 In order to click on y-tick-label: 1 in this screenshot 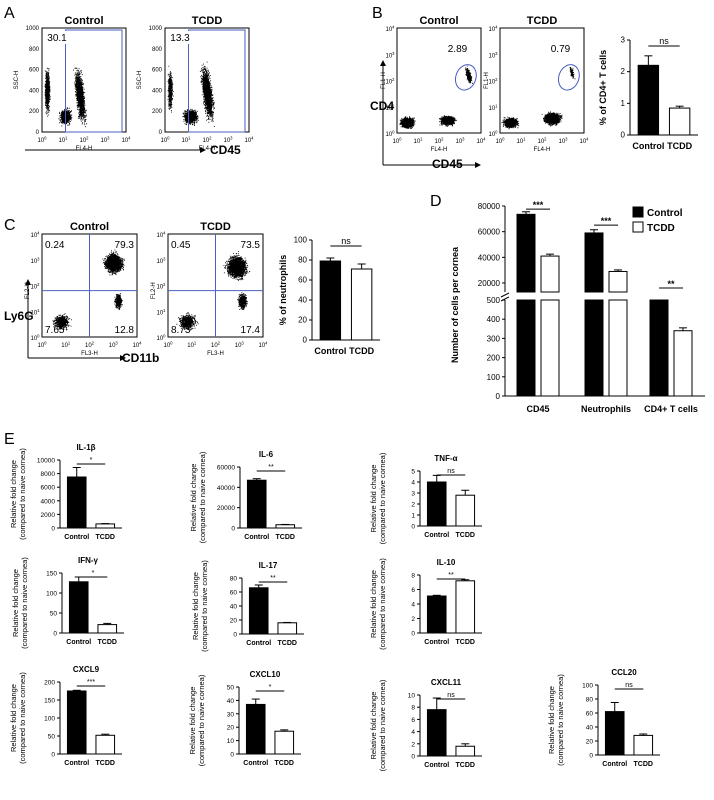, I will do `click(413, 516)`.